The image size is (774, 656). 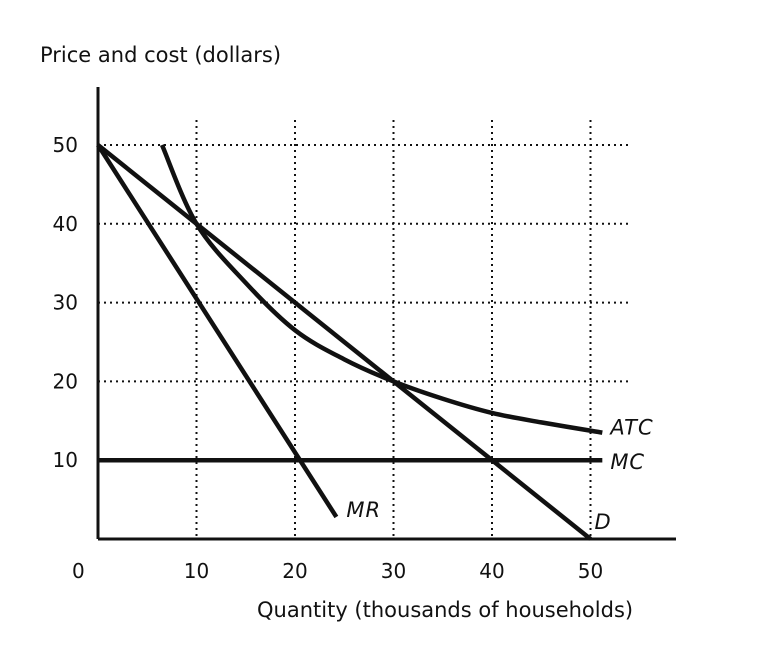 What do you see at coordinates (65, 460) in the screenshot?
I see `y-tick-label: 10` at bounding box center [65, 460].